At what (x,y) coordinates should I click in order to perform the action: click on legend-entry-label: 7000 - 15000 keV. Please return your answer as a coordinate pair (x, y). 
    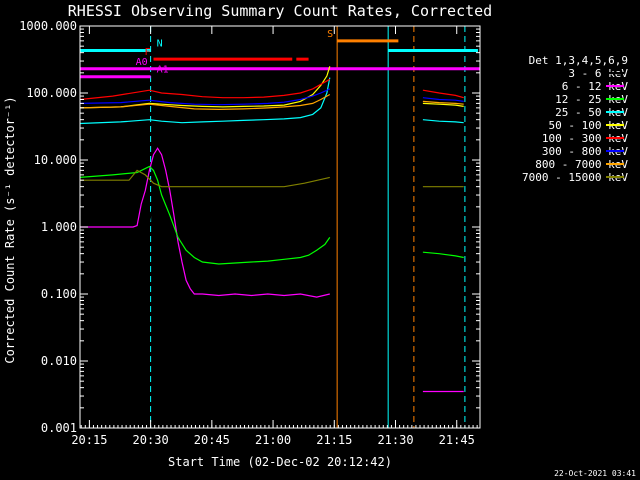
    Looking at the image, I should click on (575, 177).